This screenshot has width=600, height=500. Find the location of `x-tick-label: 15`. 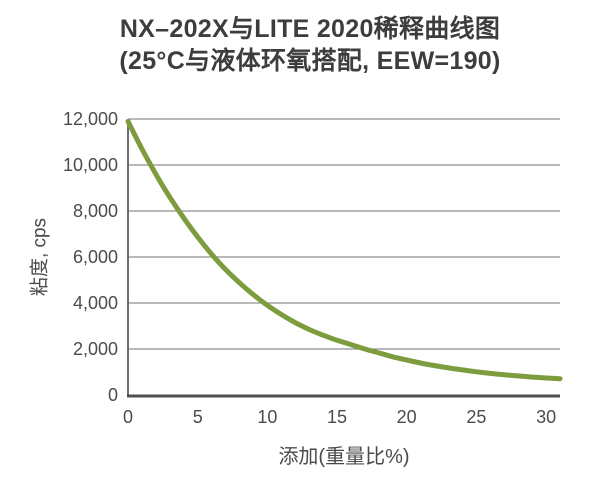

x-tick-label: 15 is located at coordinates (337, 417).